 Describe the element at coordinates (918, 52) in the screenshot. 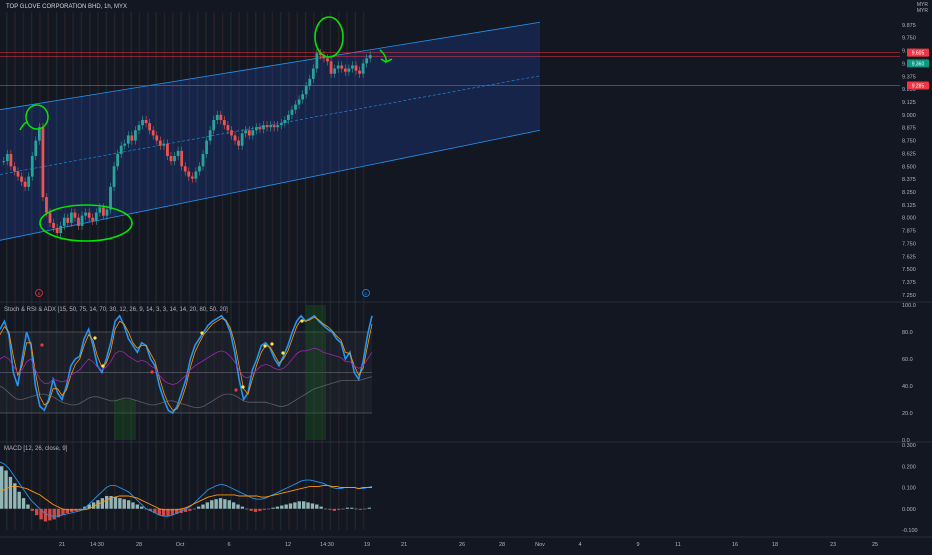

I see `price-tag-bg` at that location.